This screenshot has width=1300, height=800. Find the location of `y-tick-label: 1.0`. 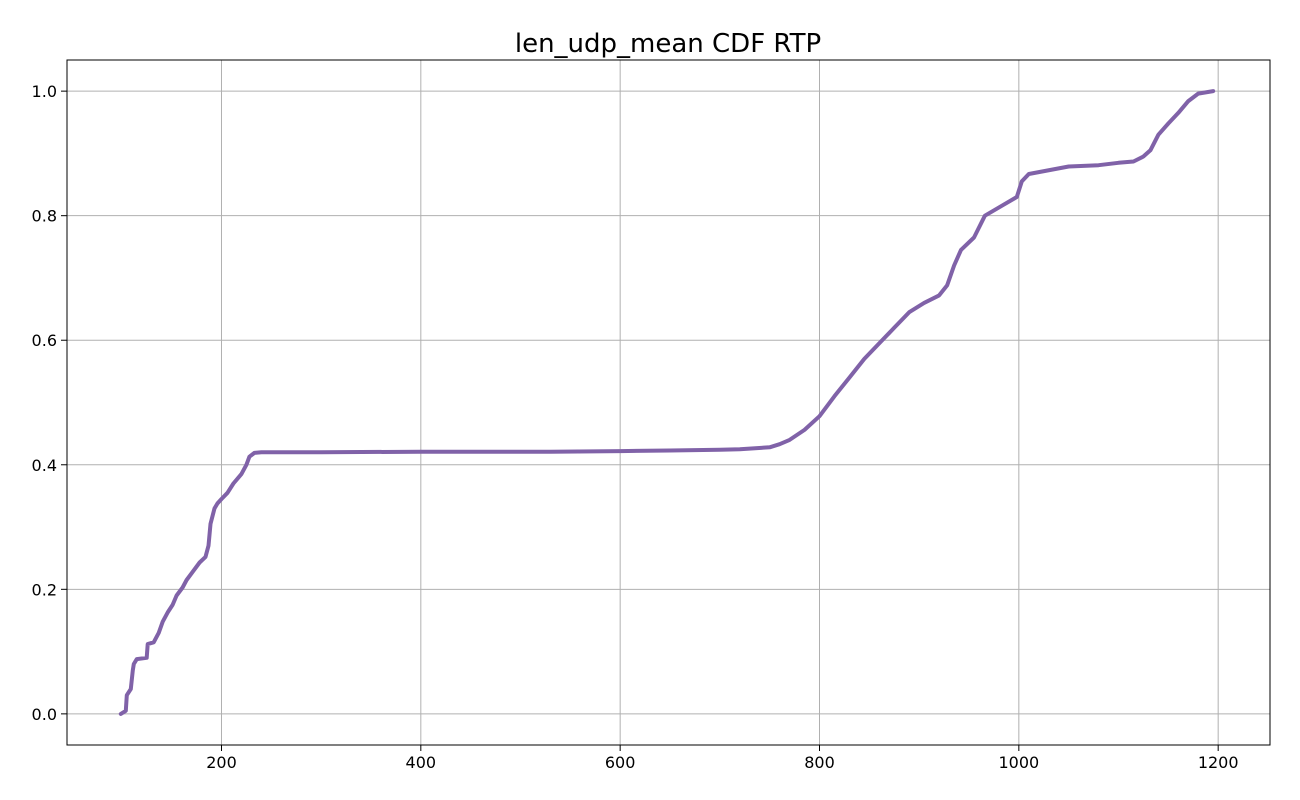

y-tick-label: 1.0 is located at coordinates (44, 91).